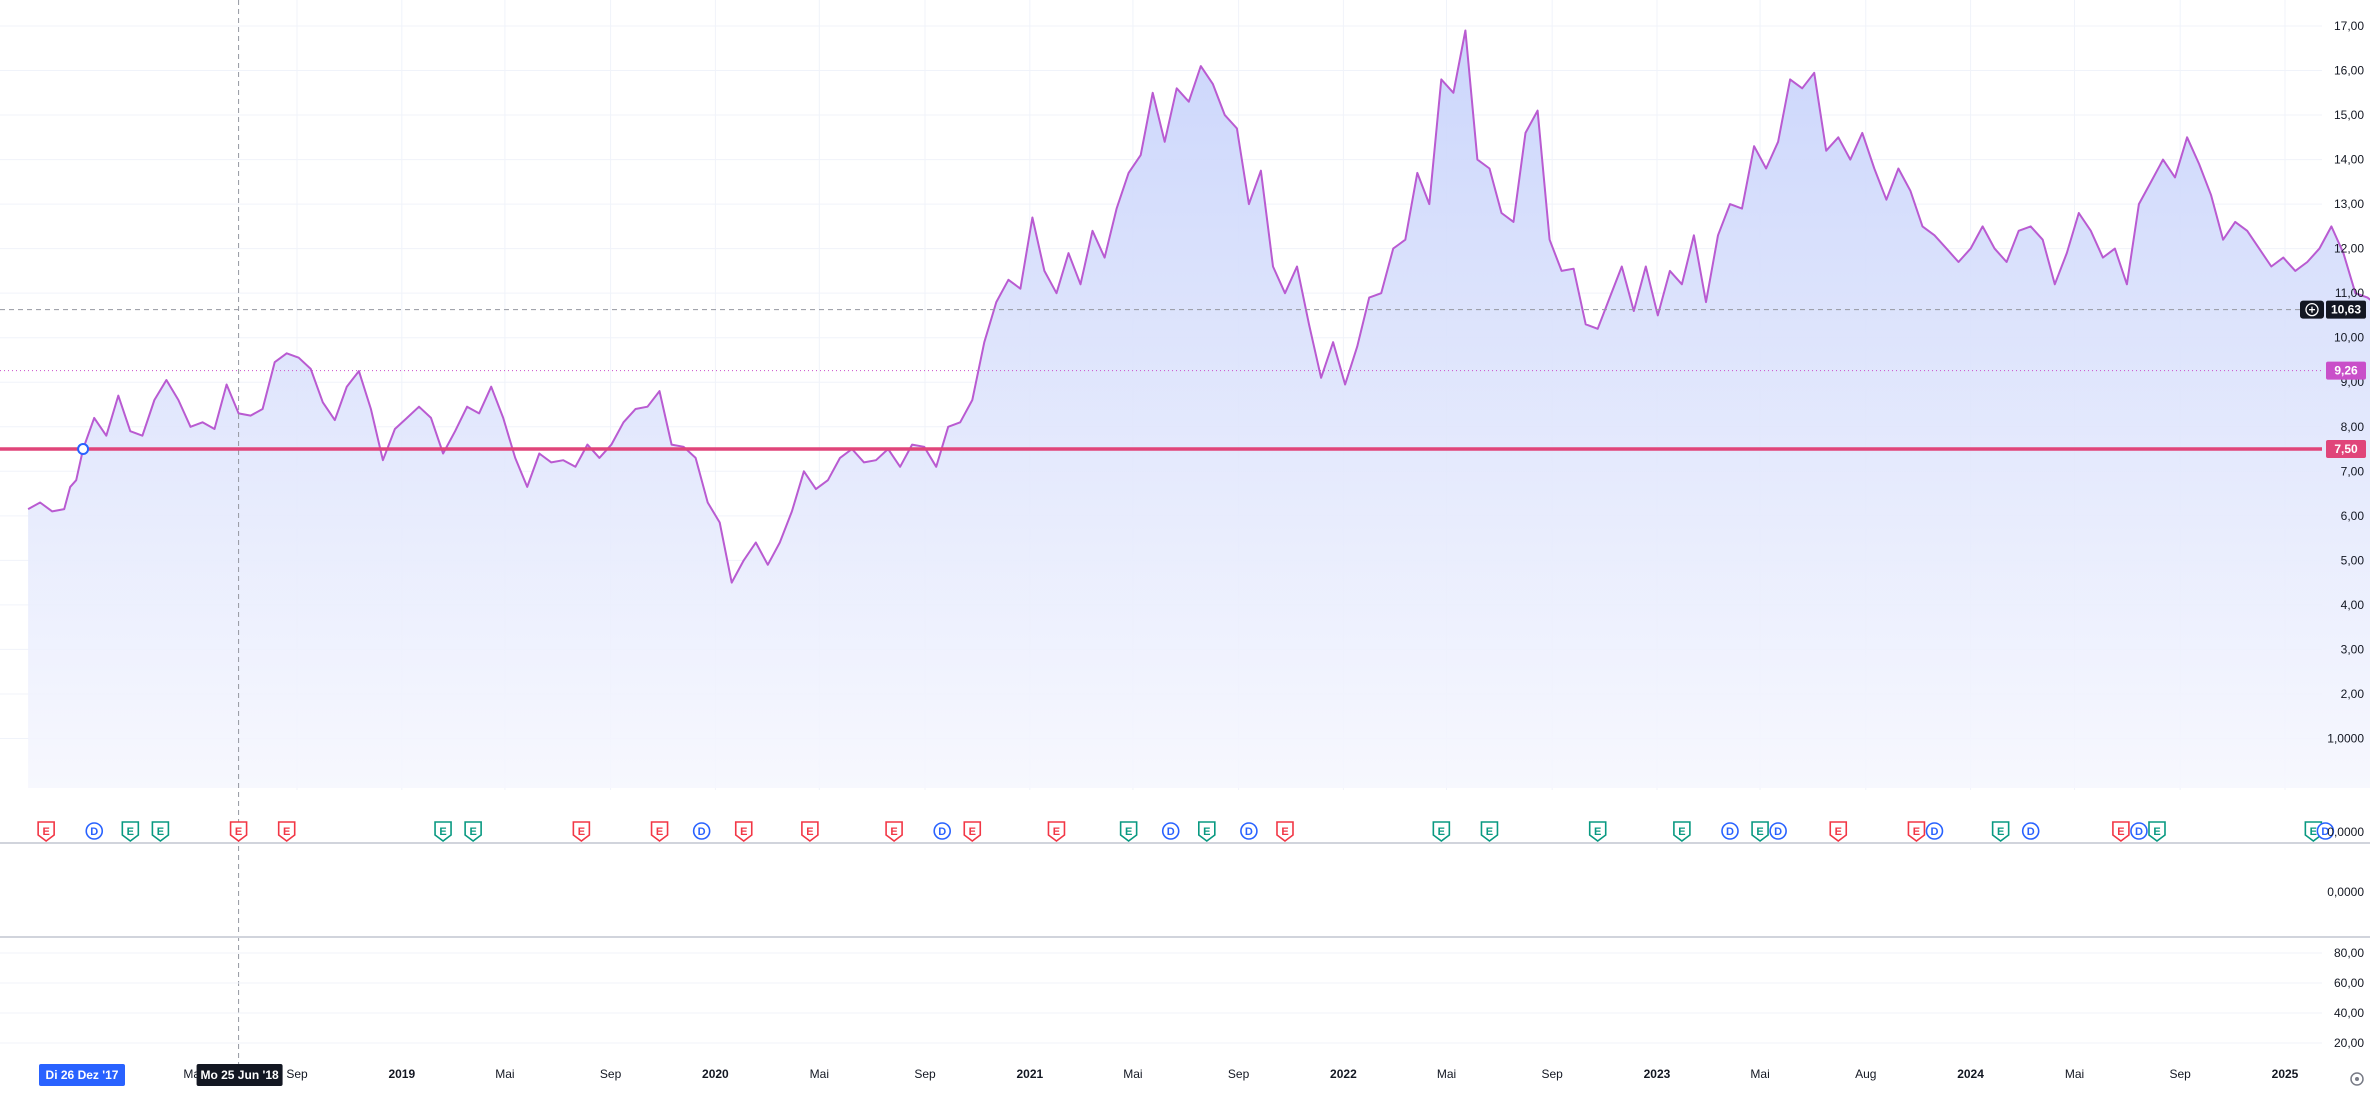 Image resolution: width=2370 pixels, height=1095 pixels. I want to click on oscillator-tick-label: 40,00, so click(2349, 1013).